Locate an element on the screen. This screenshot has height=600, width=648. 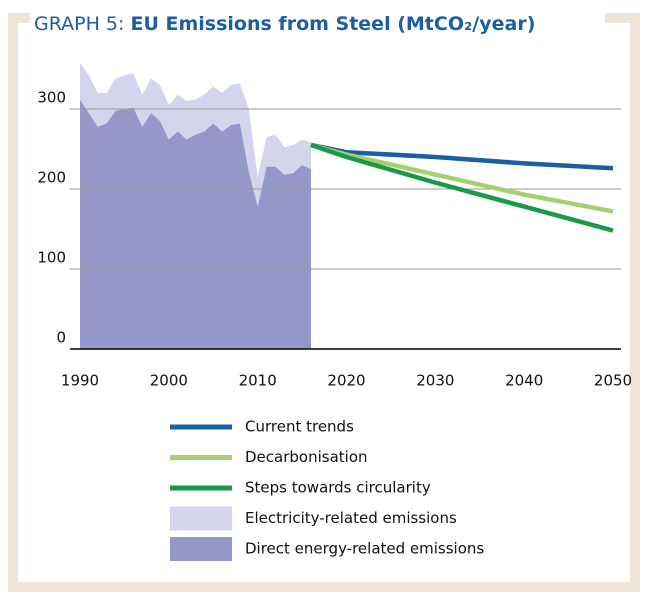
x-tick-label: 2040 is located at coordinates (524, 381).